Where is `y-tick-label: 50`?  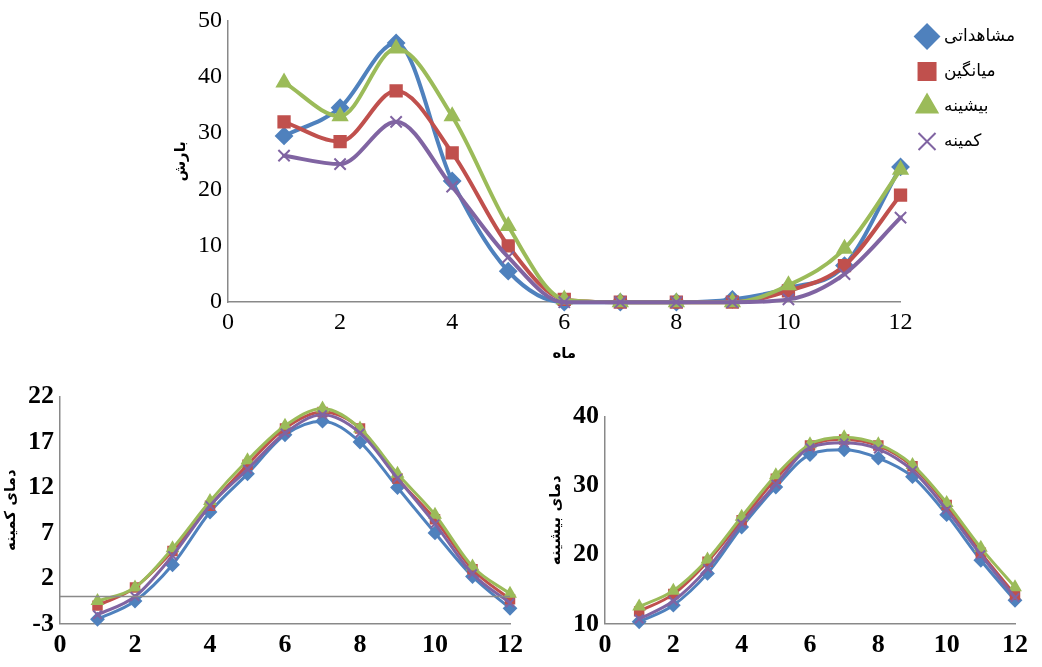 y-tick-label: 50 is located at coordinates (210, 18).